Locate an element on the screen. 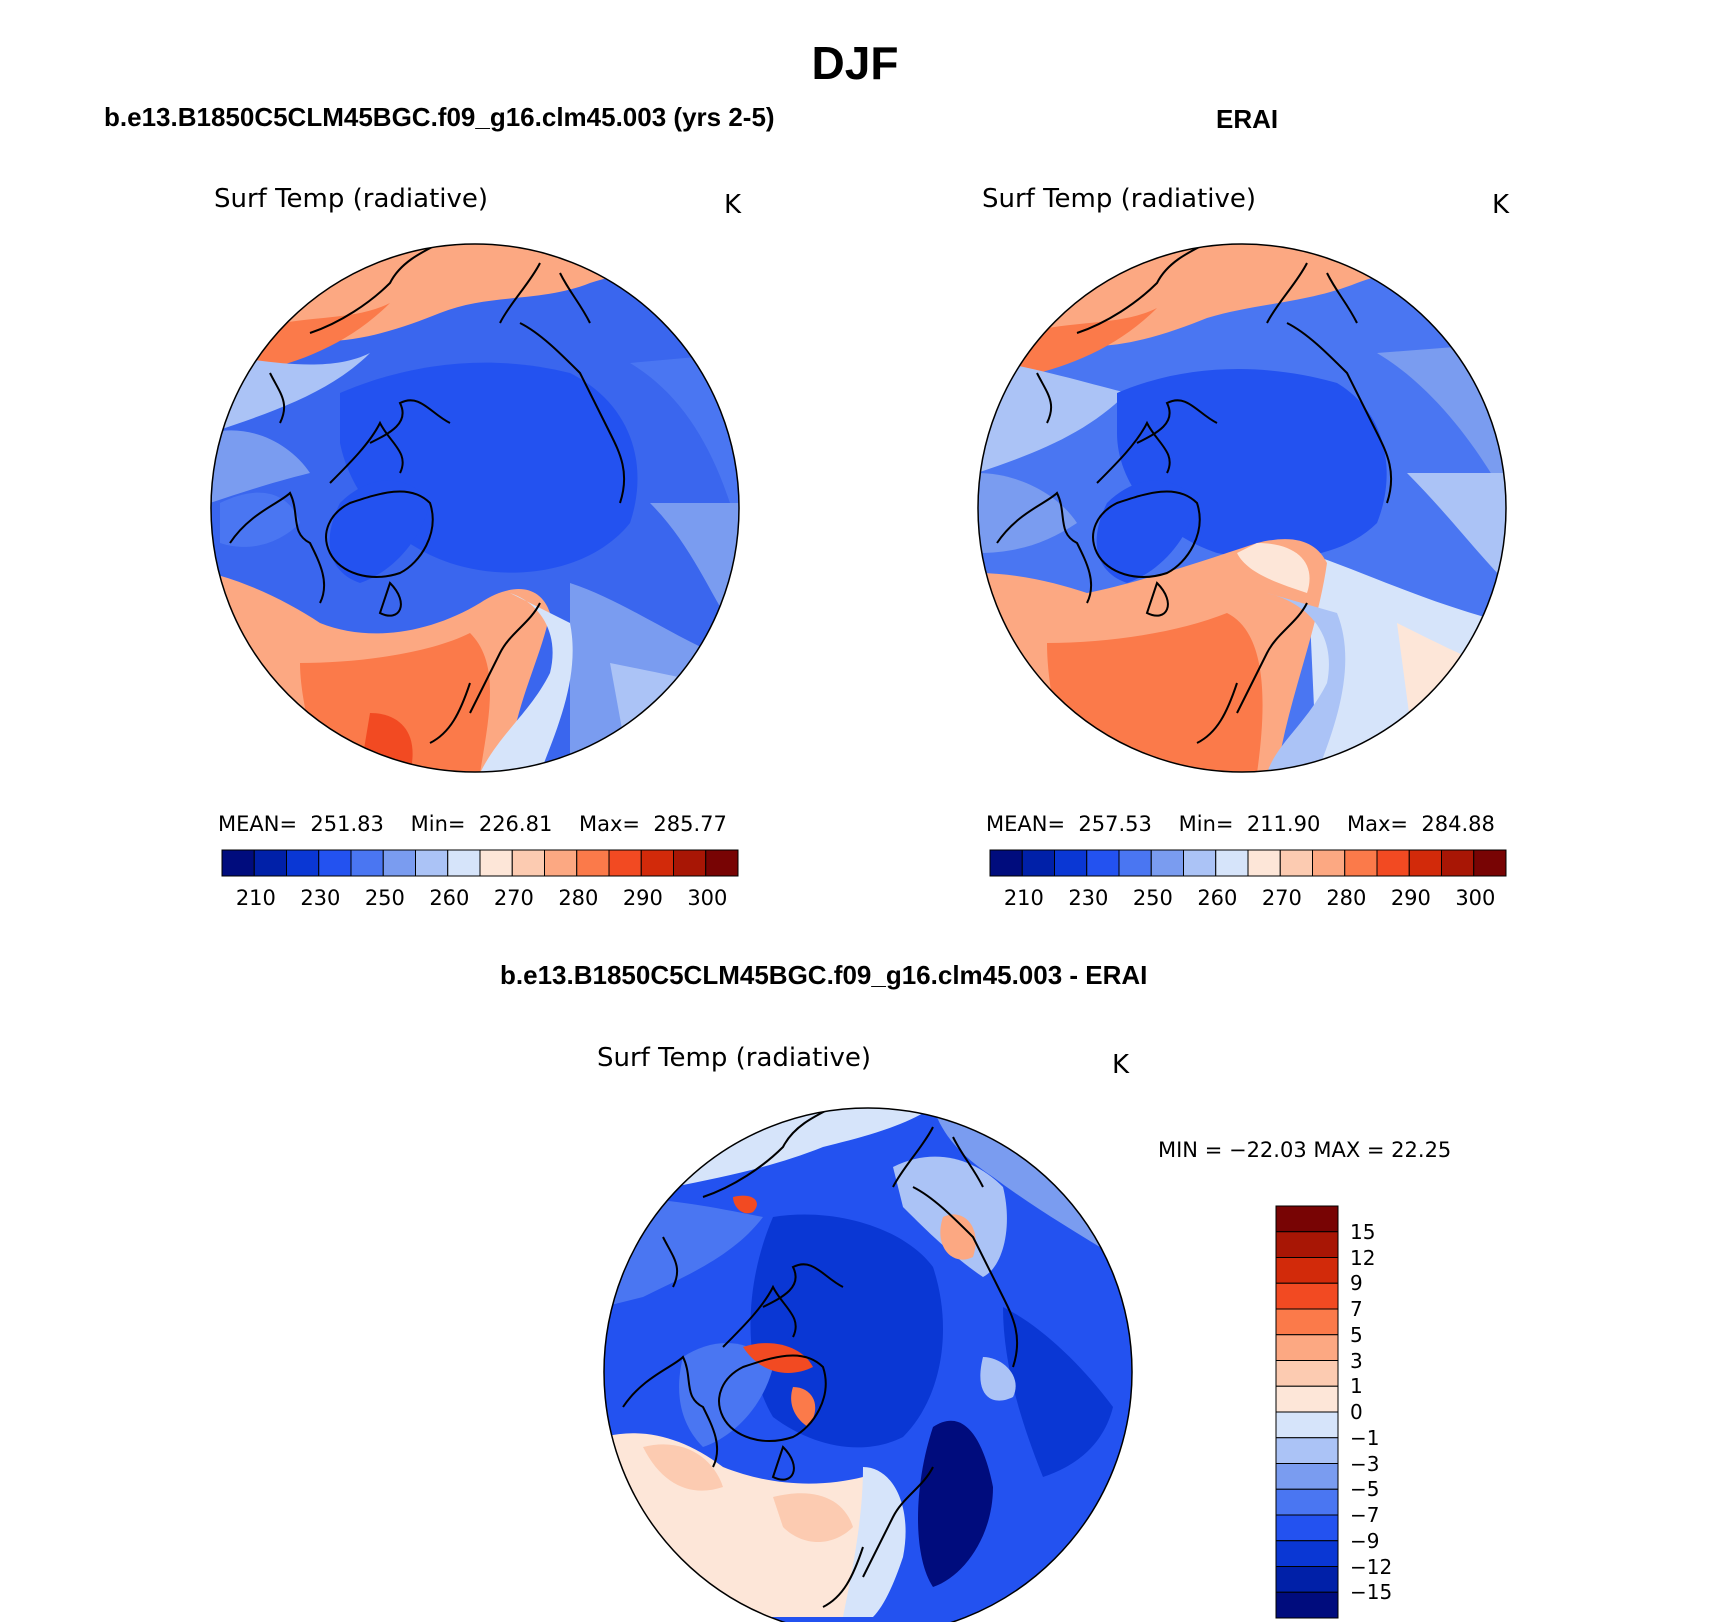 This screenshot has height=1622, width=1710. erai-mean-label: MEAN= is located at coordinates (1026, 824).